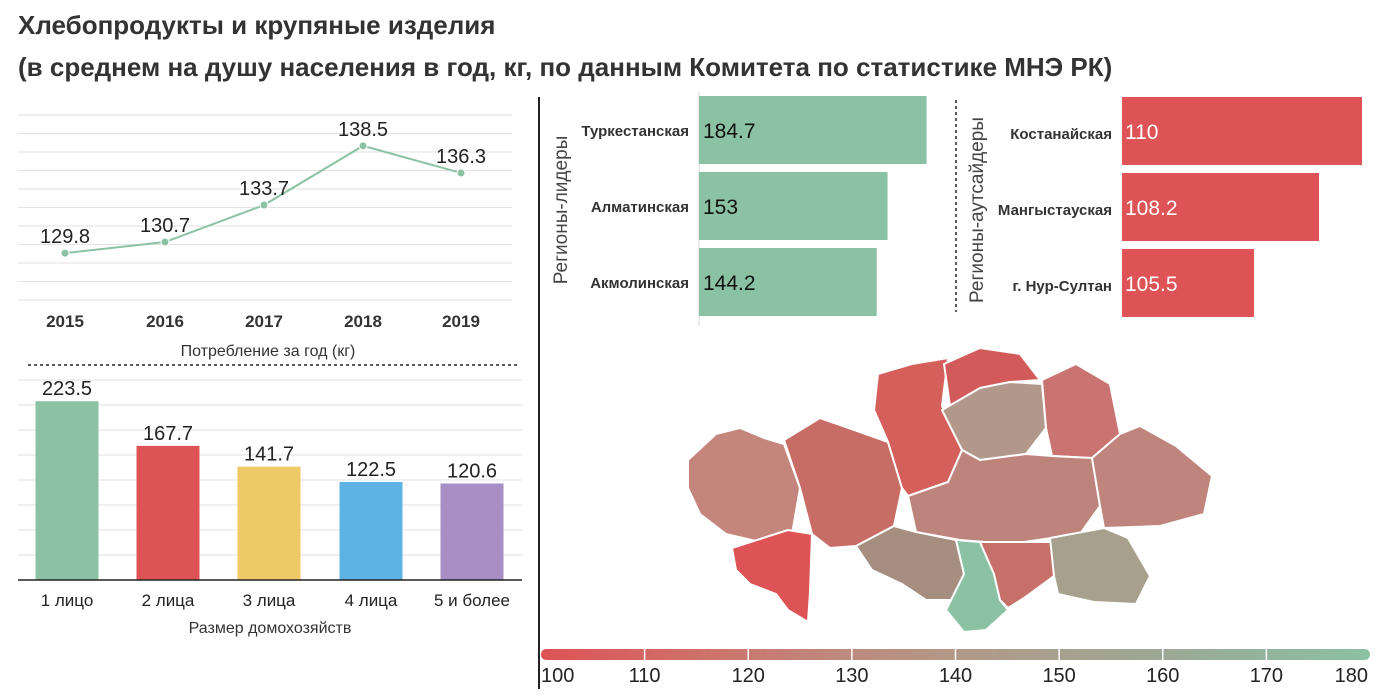 The width and height of the screenshot is (1391, 697). I want to click on chart-title: Хлебопродукты и крупяные изделия, so click(257, 25).